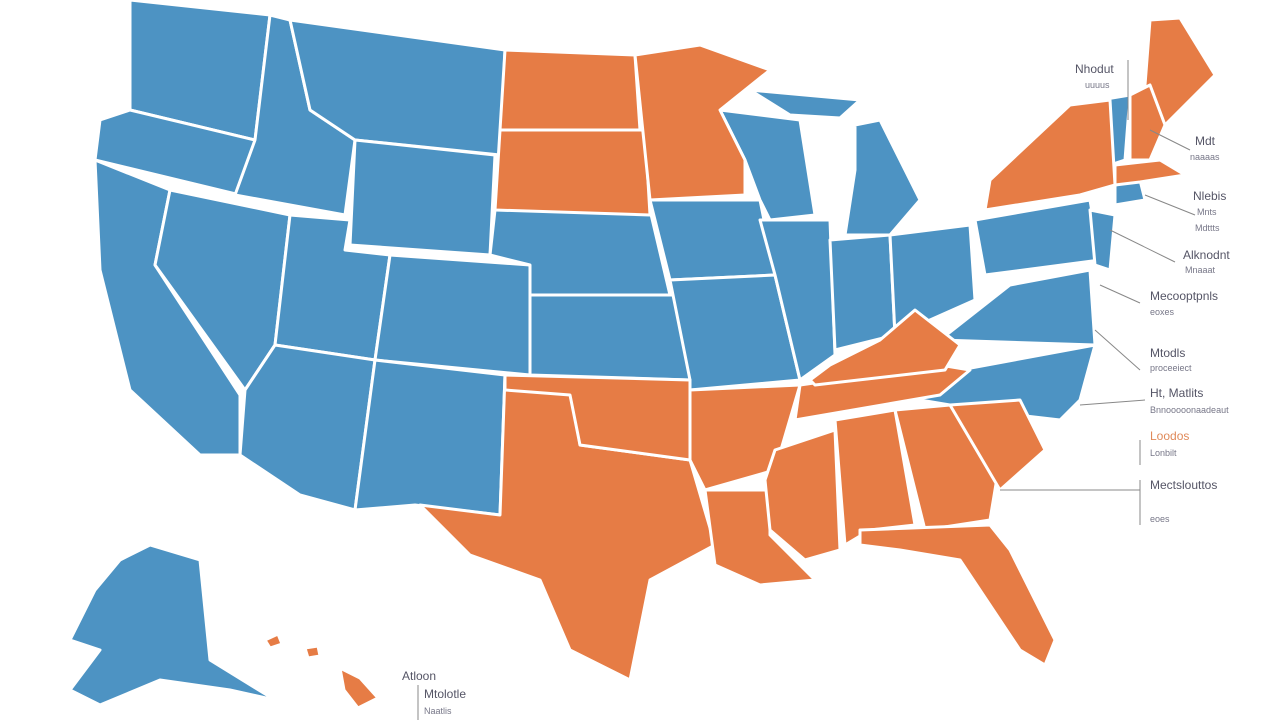  What do you see at coordinates (1200, 270) in the screenshot?
I see `callout-text: Mnaaat` at bounding box center [1200, 270].